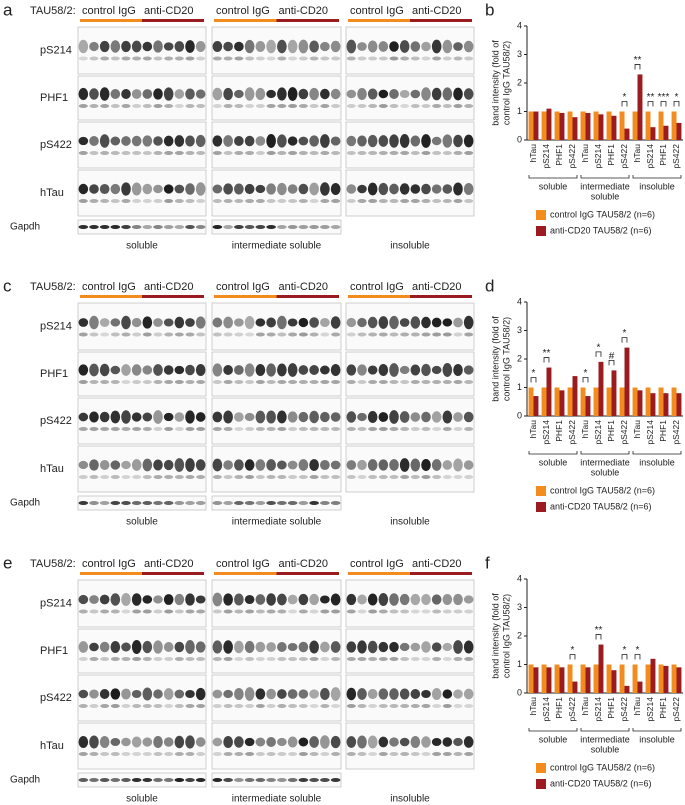 The height and width of the screenshot is (805, 685). Describe the element at coordinates (377, 11) in the screenshot. I see `control-label: control IgG` at that location.